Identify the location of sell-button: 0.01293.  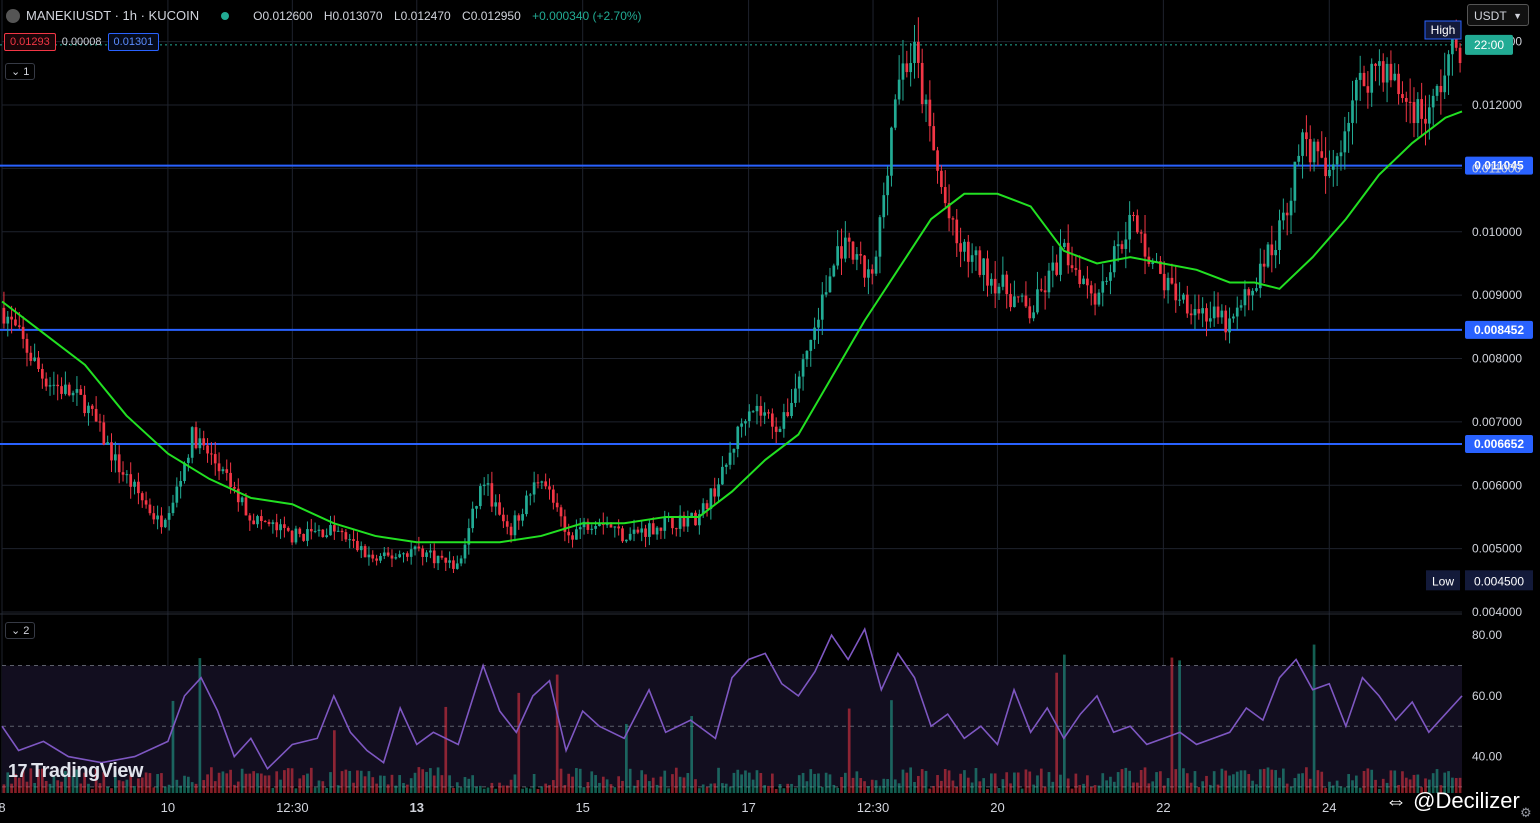
(30, 42).